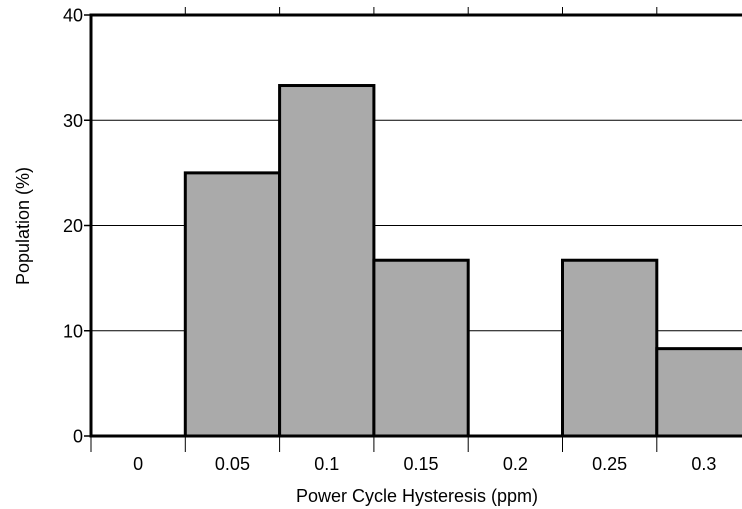 The width and height of the screenshot is (742, 509). Describe the element at coordinates (703, 464) in the screenshot. I see `x-tick-label-0.3: 0.3` at that location.